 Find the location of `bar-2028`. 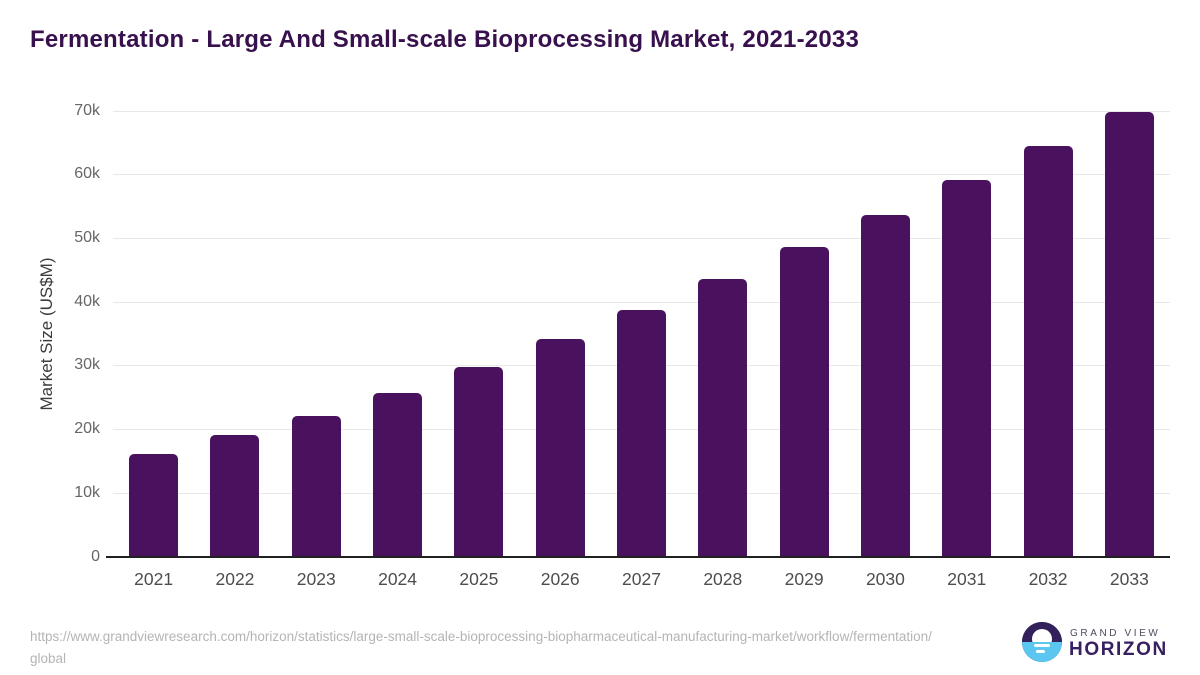

bar-2028 is located at coordinates (723, 418).